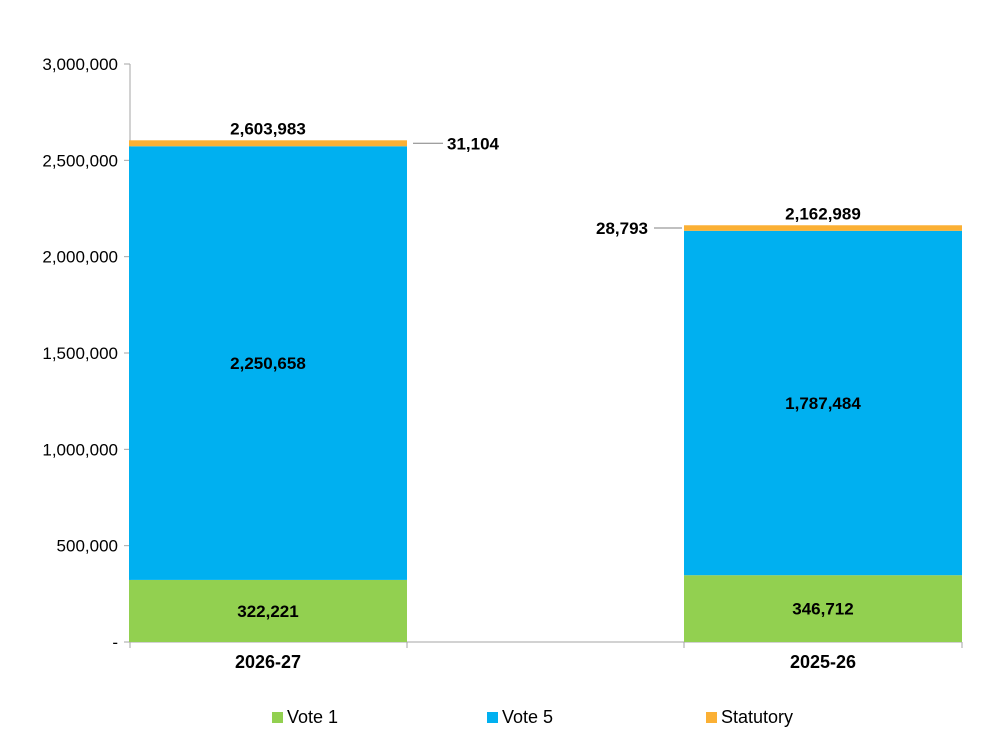  Describe the element at coordinates (80, 257) in the screenshot. I see `y-tick-label: 2,000,000` at that location.